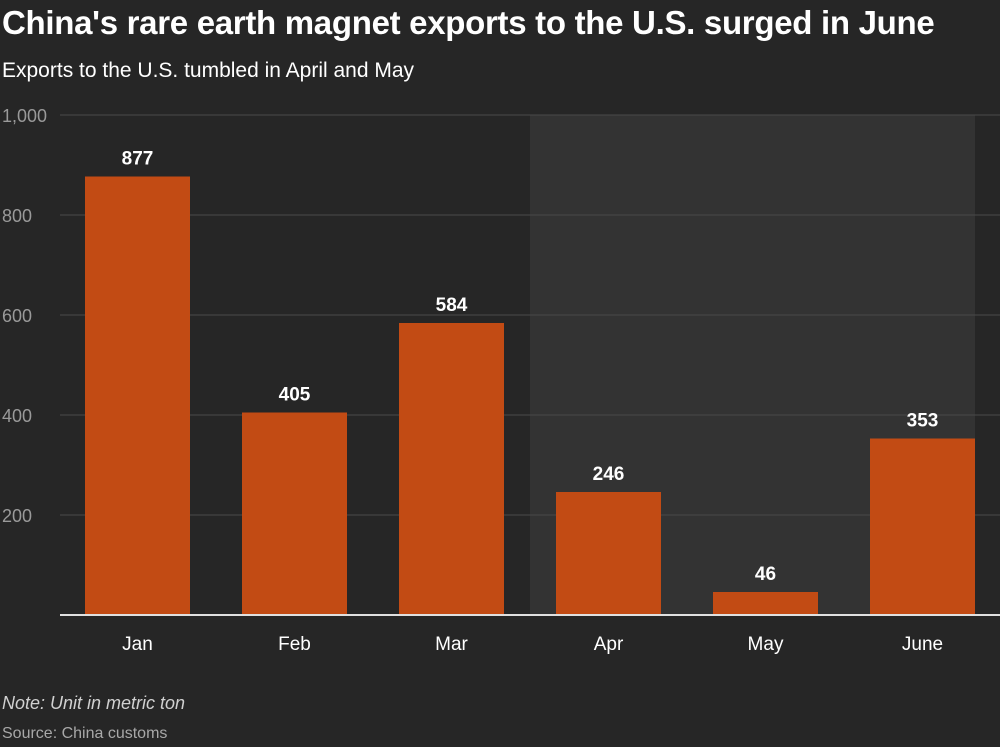 The width and height of the screenshot is (1000, 747). What do you see at coordinates (17, 416) in the screenshot?
I see `y-tick-label: 400` at bounding box center [17, 416].